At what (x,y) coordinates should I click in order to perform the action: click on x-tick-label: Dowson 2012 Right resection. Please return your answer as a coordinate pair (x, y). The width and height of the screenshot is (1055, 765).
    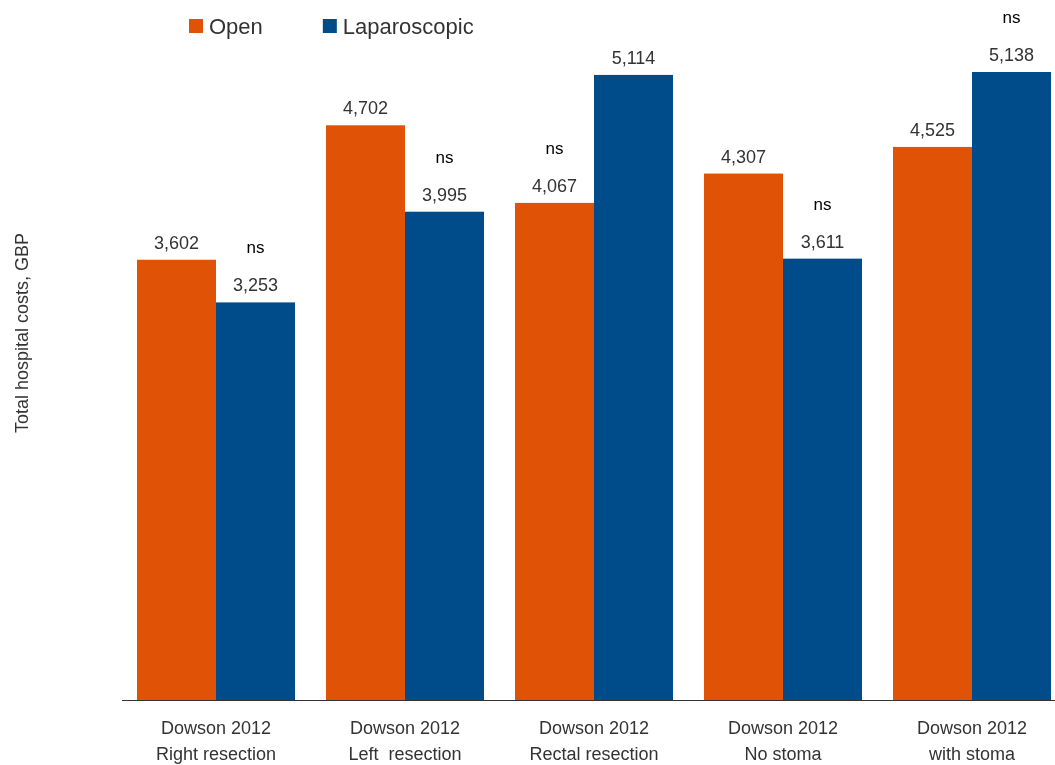
    Looking at the image, I should click on (216, 741).